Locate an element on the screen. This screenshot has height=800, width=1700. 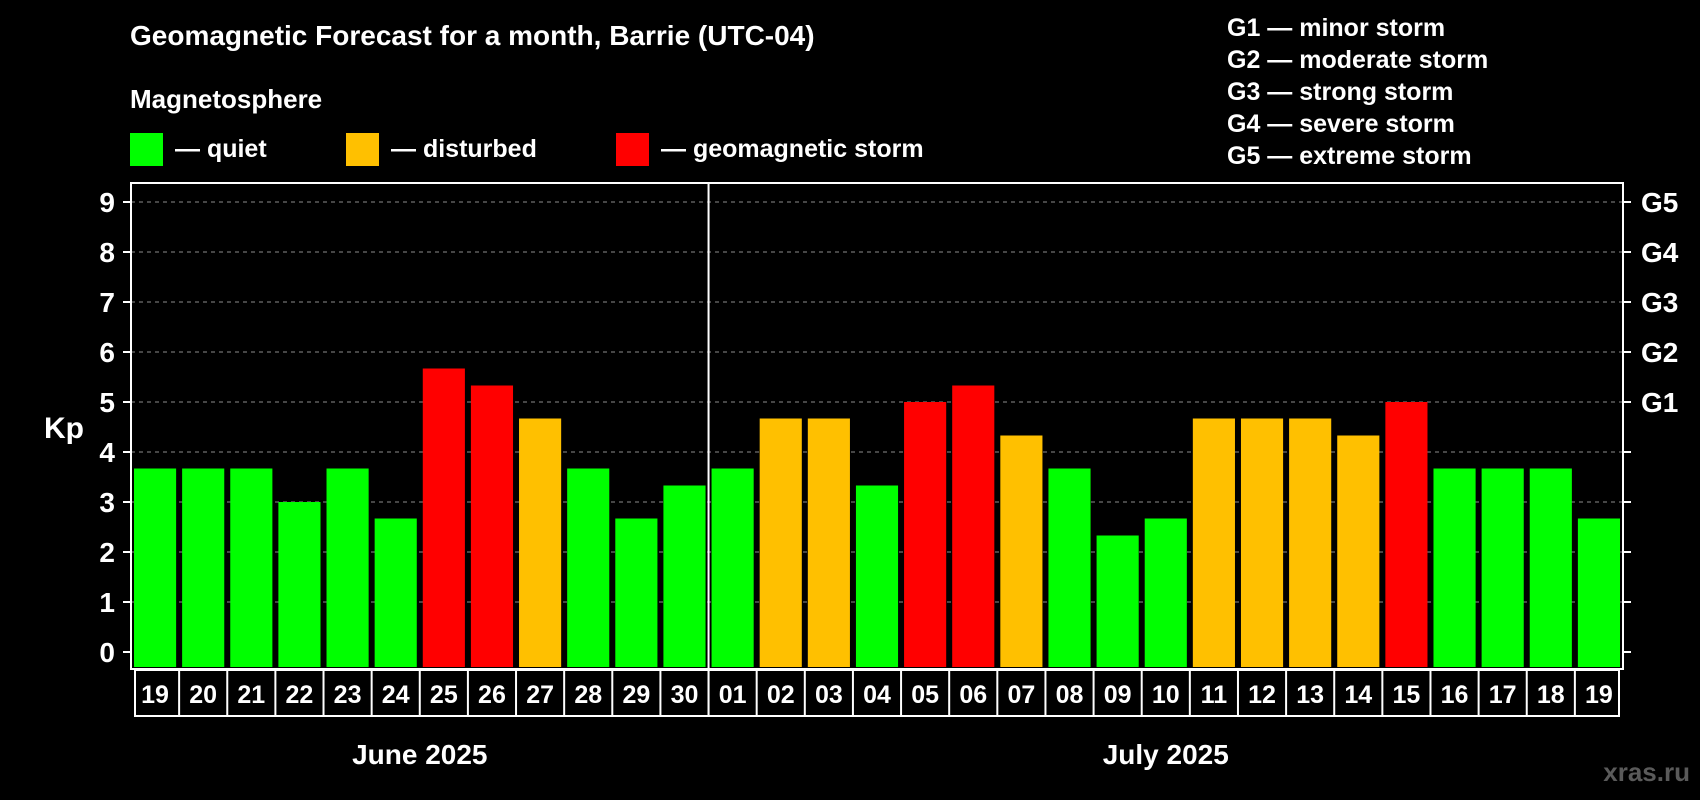
y-tick-label: 3 is located at coordinates (107, 502).